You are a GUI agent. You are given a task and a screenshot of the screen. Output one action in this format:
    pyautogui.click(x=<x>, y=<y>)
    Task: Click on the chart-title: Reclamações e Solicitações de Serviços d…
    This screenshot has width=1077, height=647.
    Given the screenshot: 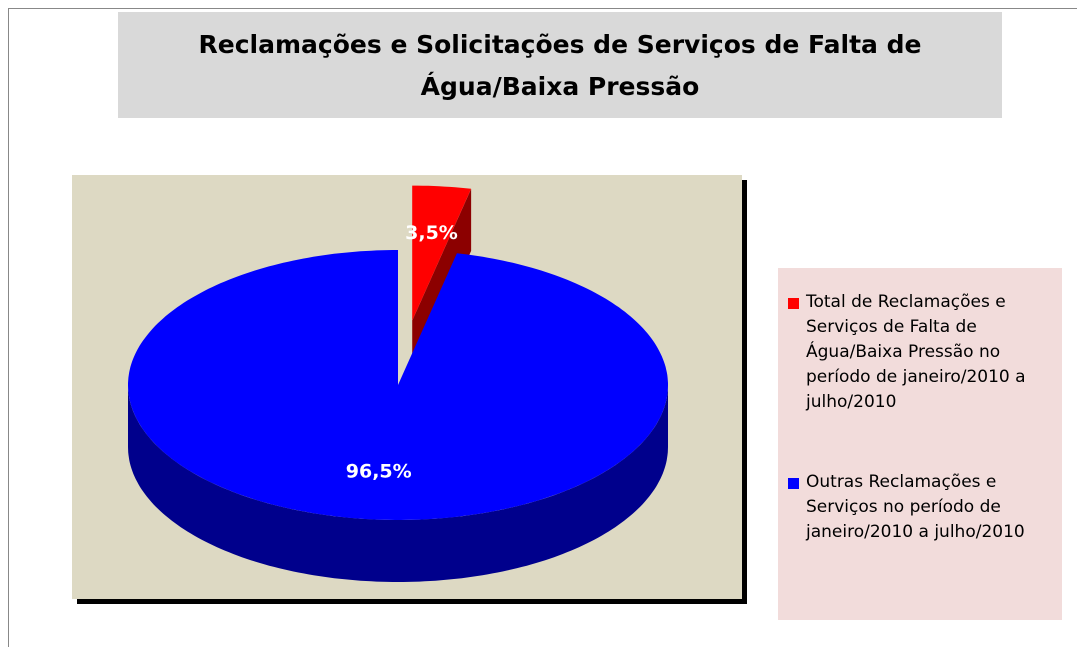 What is the action you would take?
    pyautogui.click(x=560, y=65)
    